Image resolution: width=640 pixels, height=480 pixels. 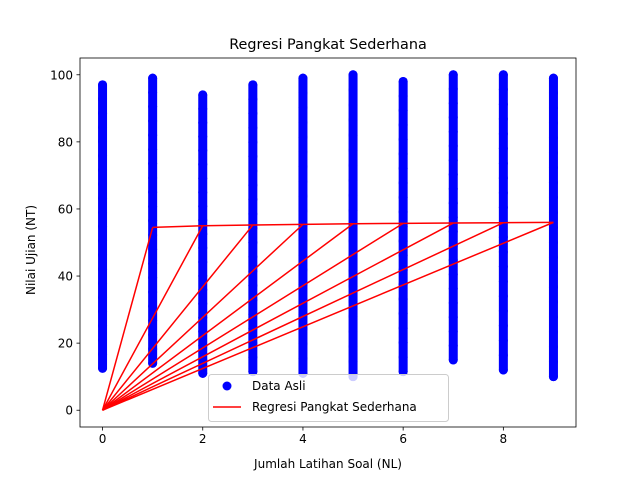 I want to click on x-tick-label: 0, so click(x=103, y=439).